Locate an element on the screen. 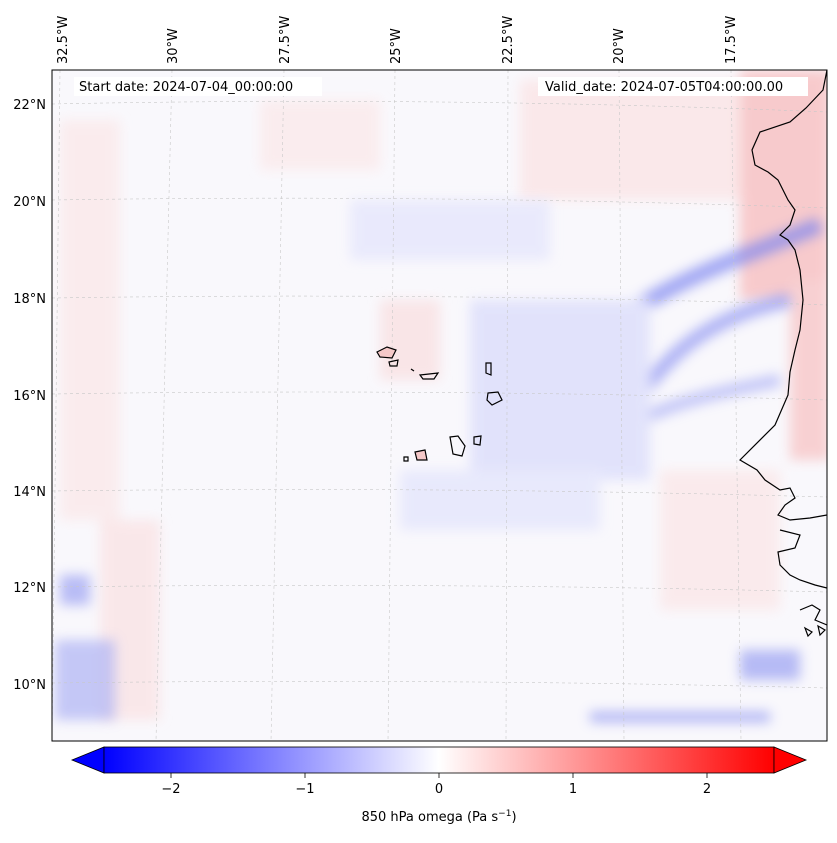  lon-label-30w: 30°W is located at coordinates (173, 46).